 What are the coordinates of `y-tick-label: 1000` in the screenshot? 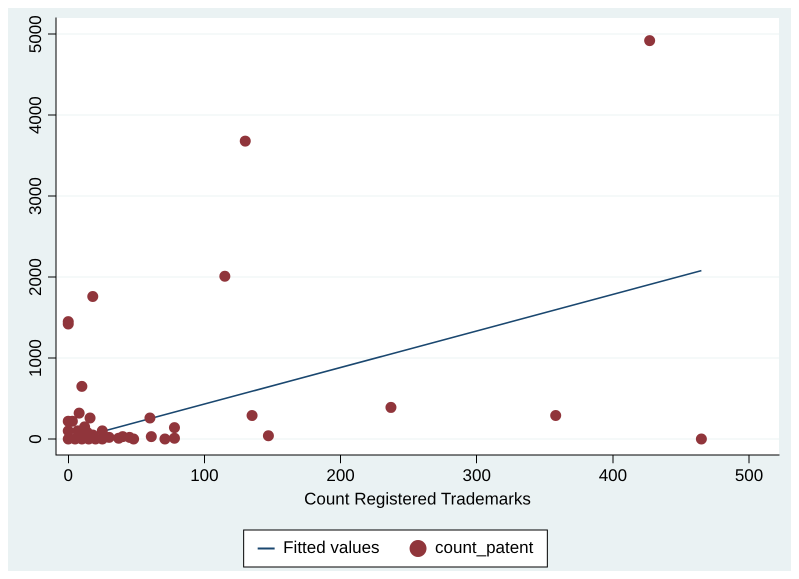 It's located at (36, 358).